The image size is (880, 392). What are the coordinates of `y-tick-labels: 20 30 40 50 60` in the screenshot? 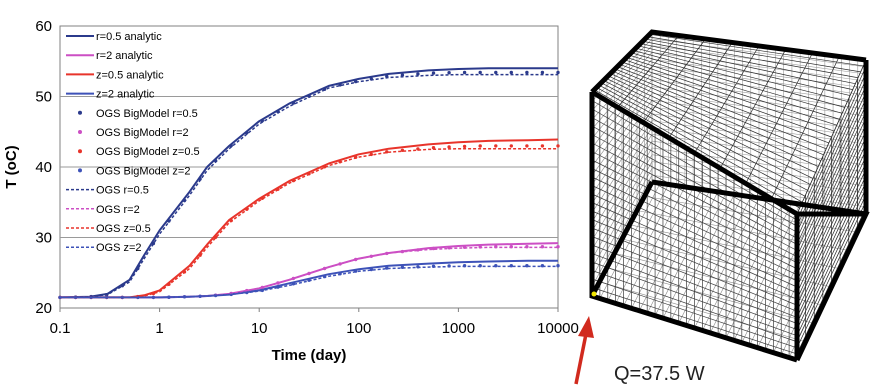 It's located at (43, 167).